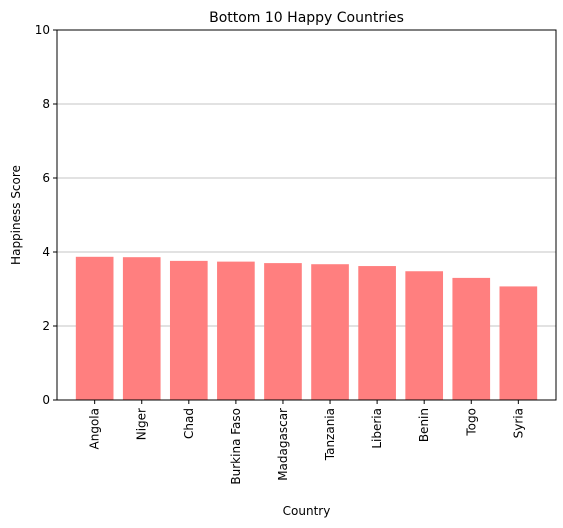  What do you see at coordinates (377, 333) in the screenshot?
I see `bar-liberia` at bounding box center [377, 333].